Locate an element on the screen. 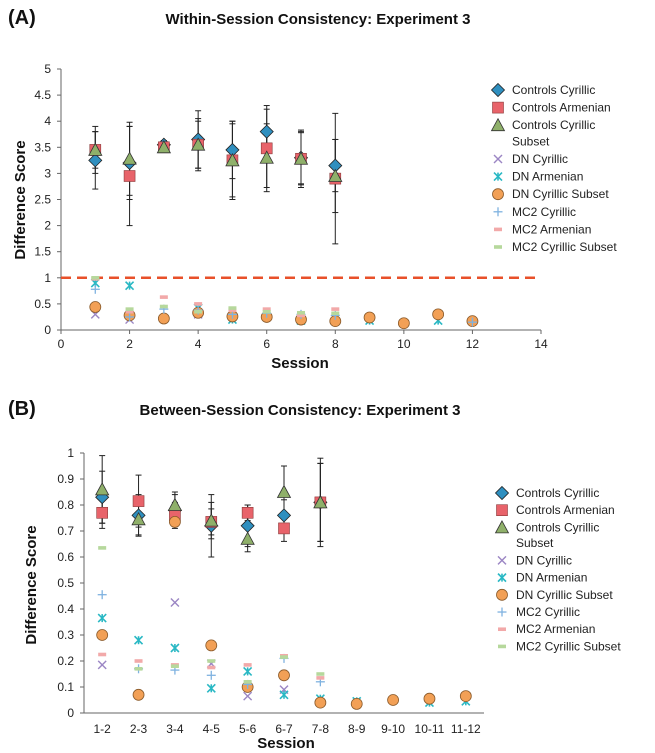 The width and height of the screenshot is (655, 753). panel-a-ytick-label: 2.5 is located at coordinates (42, 200).